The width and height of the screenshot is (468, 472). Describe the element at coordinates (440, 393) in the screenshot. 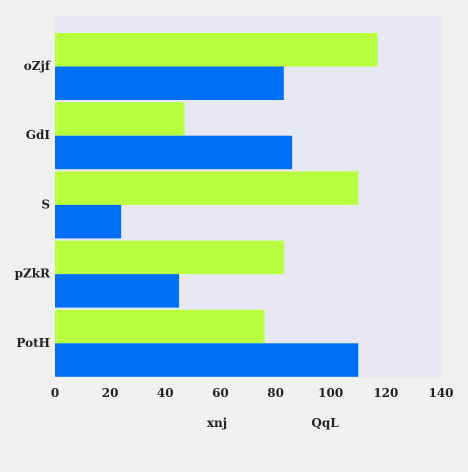

I see `x-tick-label-140: 140` at that location.